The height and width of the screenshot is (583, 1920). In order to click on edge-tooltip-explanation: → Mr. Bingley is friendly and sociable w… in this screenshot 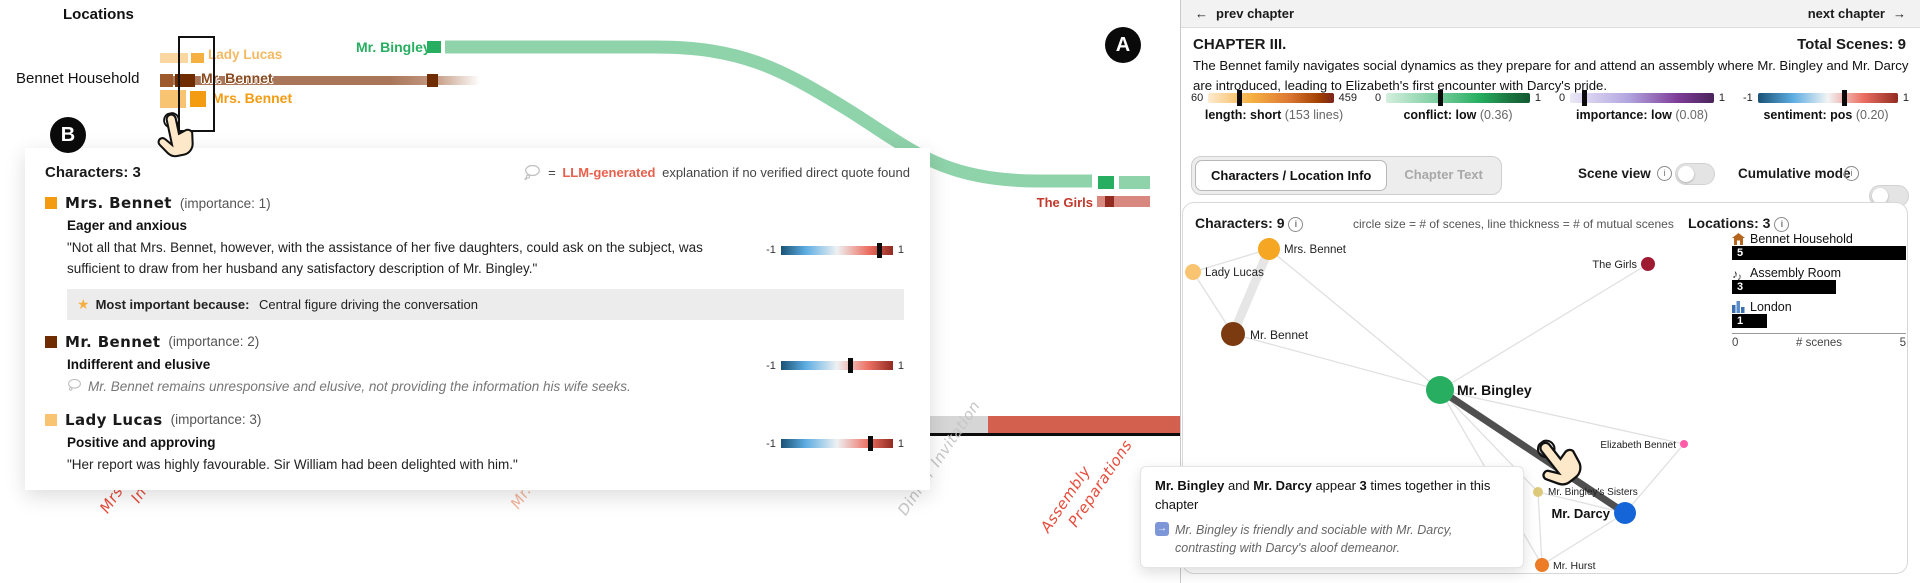, I will do `click(1332, 539)`.